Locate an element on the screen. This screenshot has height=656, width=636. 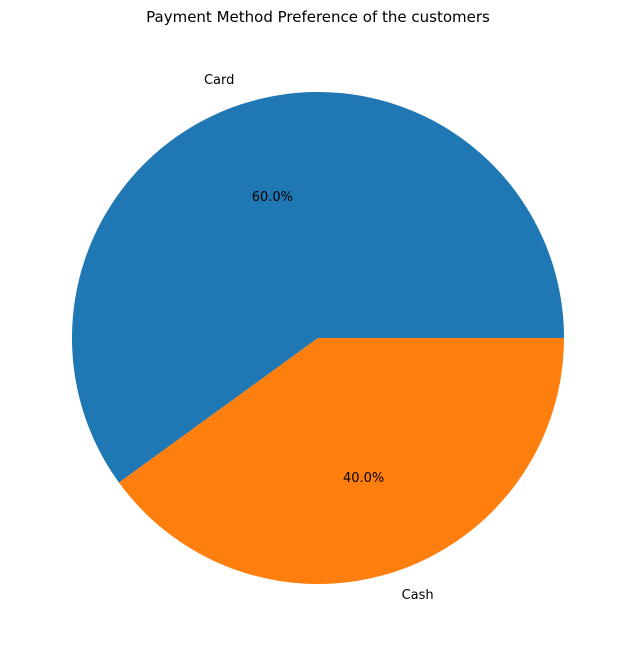
percent-label-cash: 40.0% is located at coordinates (363, 478).